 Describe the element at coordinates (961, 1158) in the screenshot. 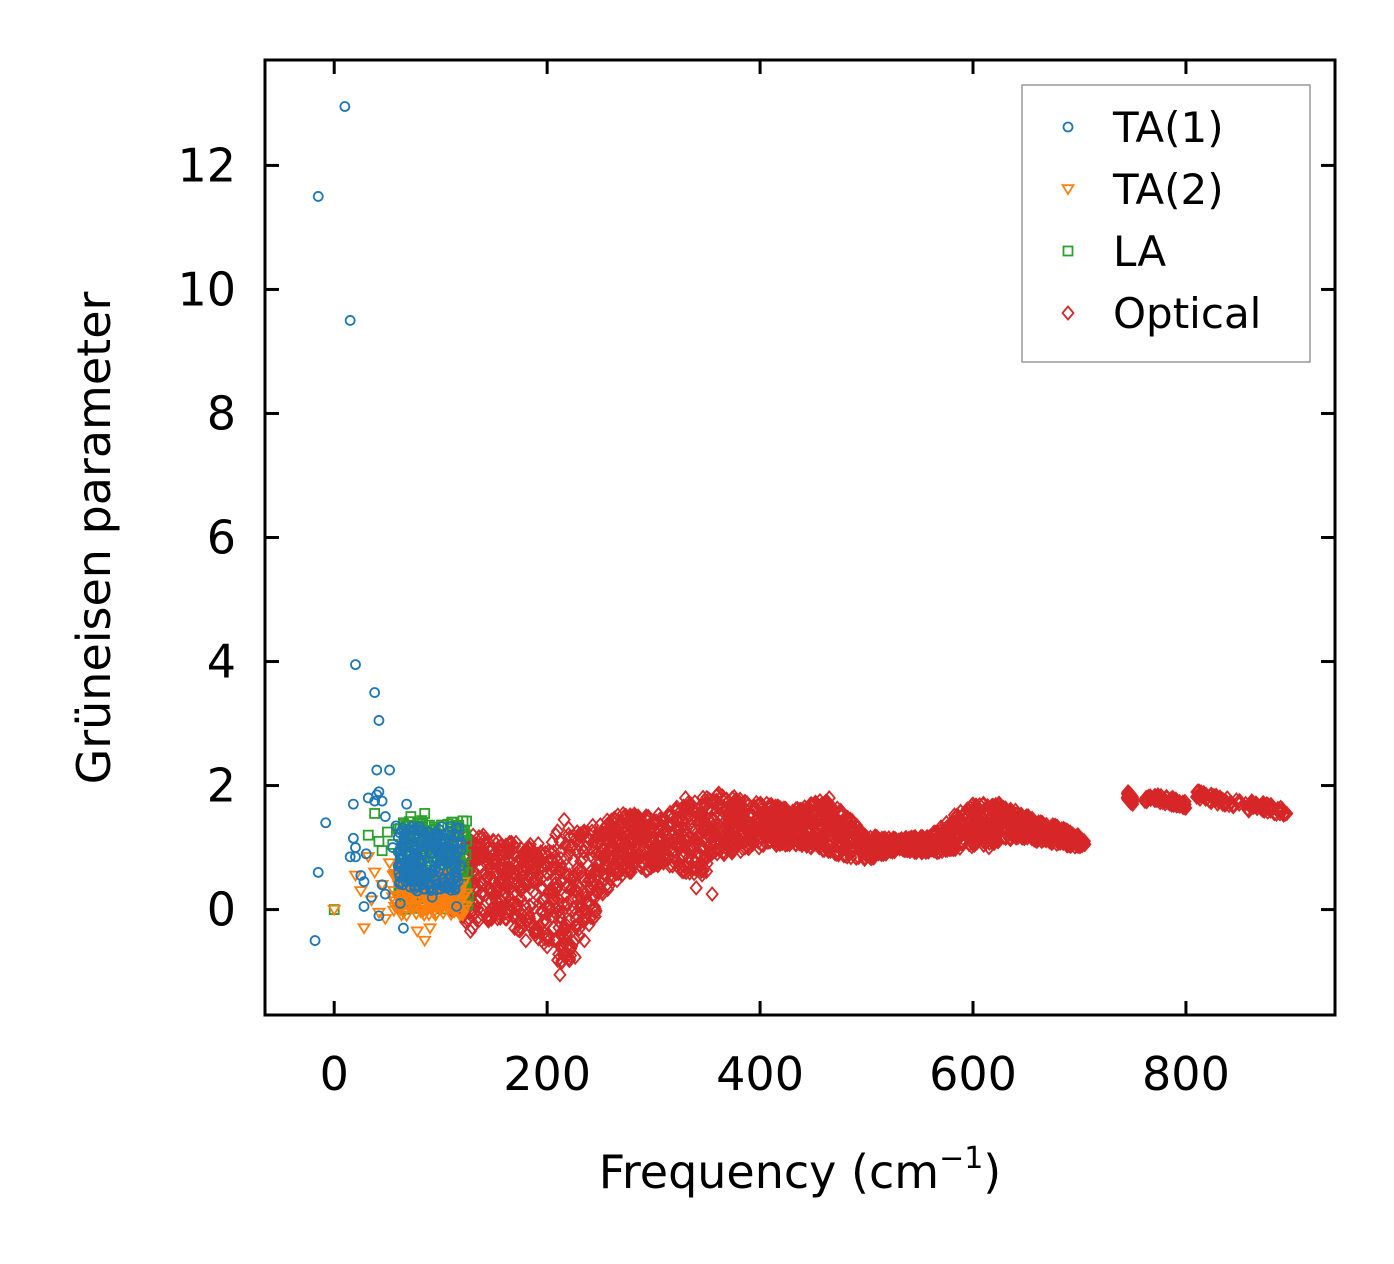

I see `x-axis-label-superscript: −1` at that location.